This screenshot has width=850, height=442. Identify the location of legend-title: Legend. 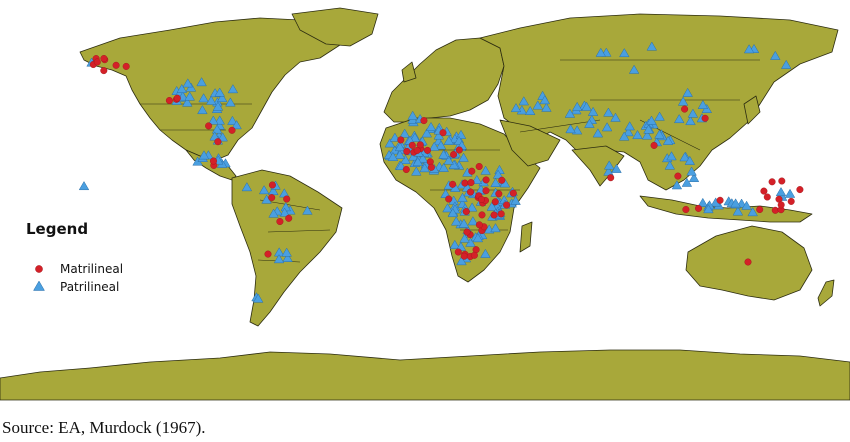
(57, 229).